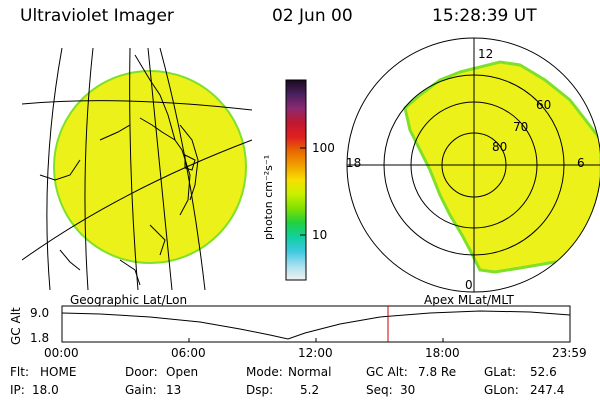  What do you see at coordinates (310, 372) in the screenshot?
I see `mode-value: Normal` at bounding box center [310, 372].